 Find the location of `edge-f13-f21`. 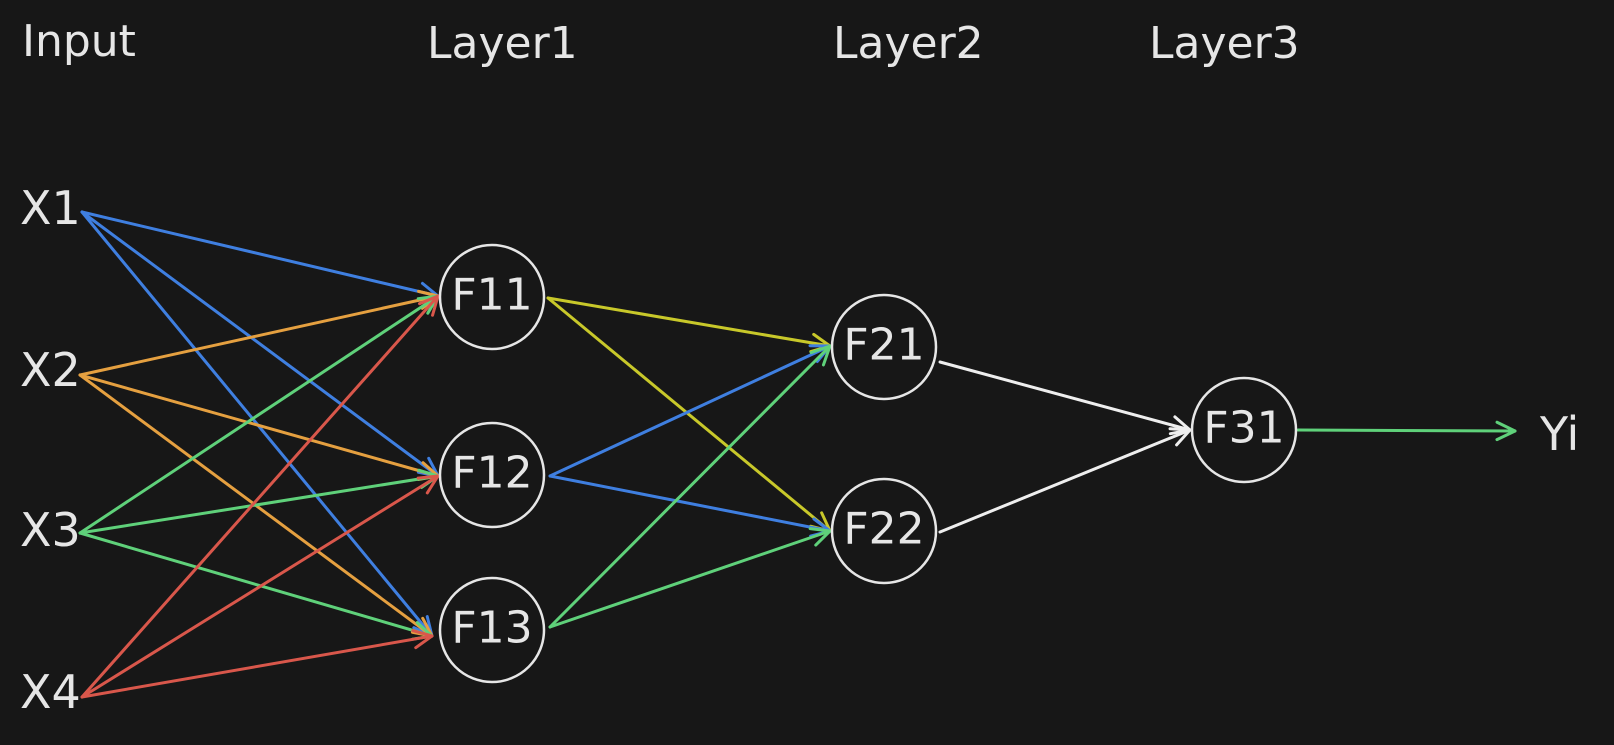

edge-f13-f21 is located at coordinates (690, 486).